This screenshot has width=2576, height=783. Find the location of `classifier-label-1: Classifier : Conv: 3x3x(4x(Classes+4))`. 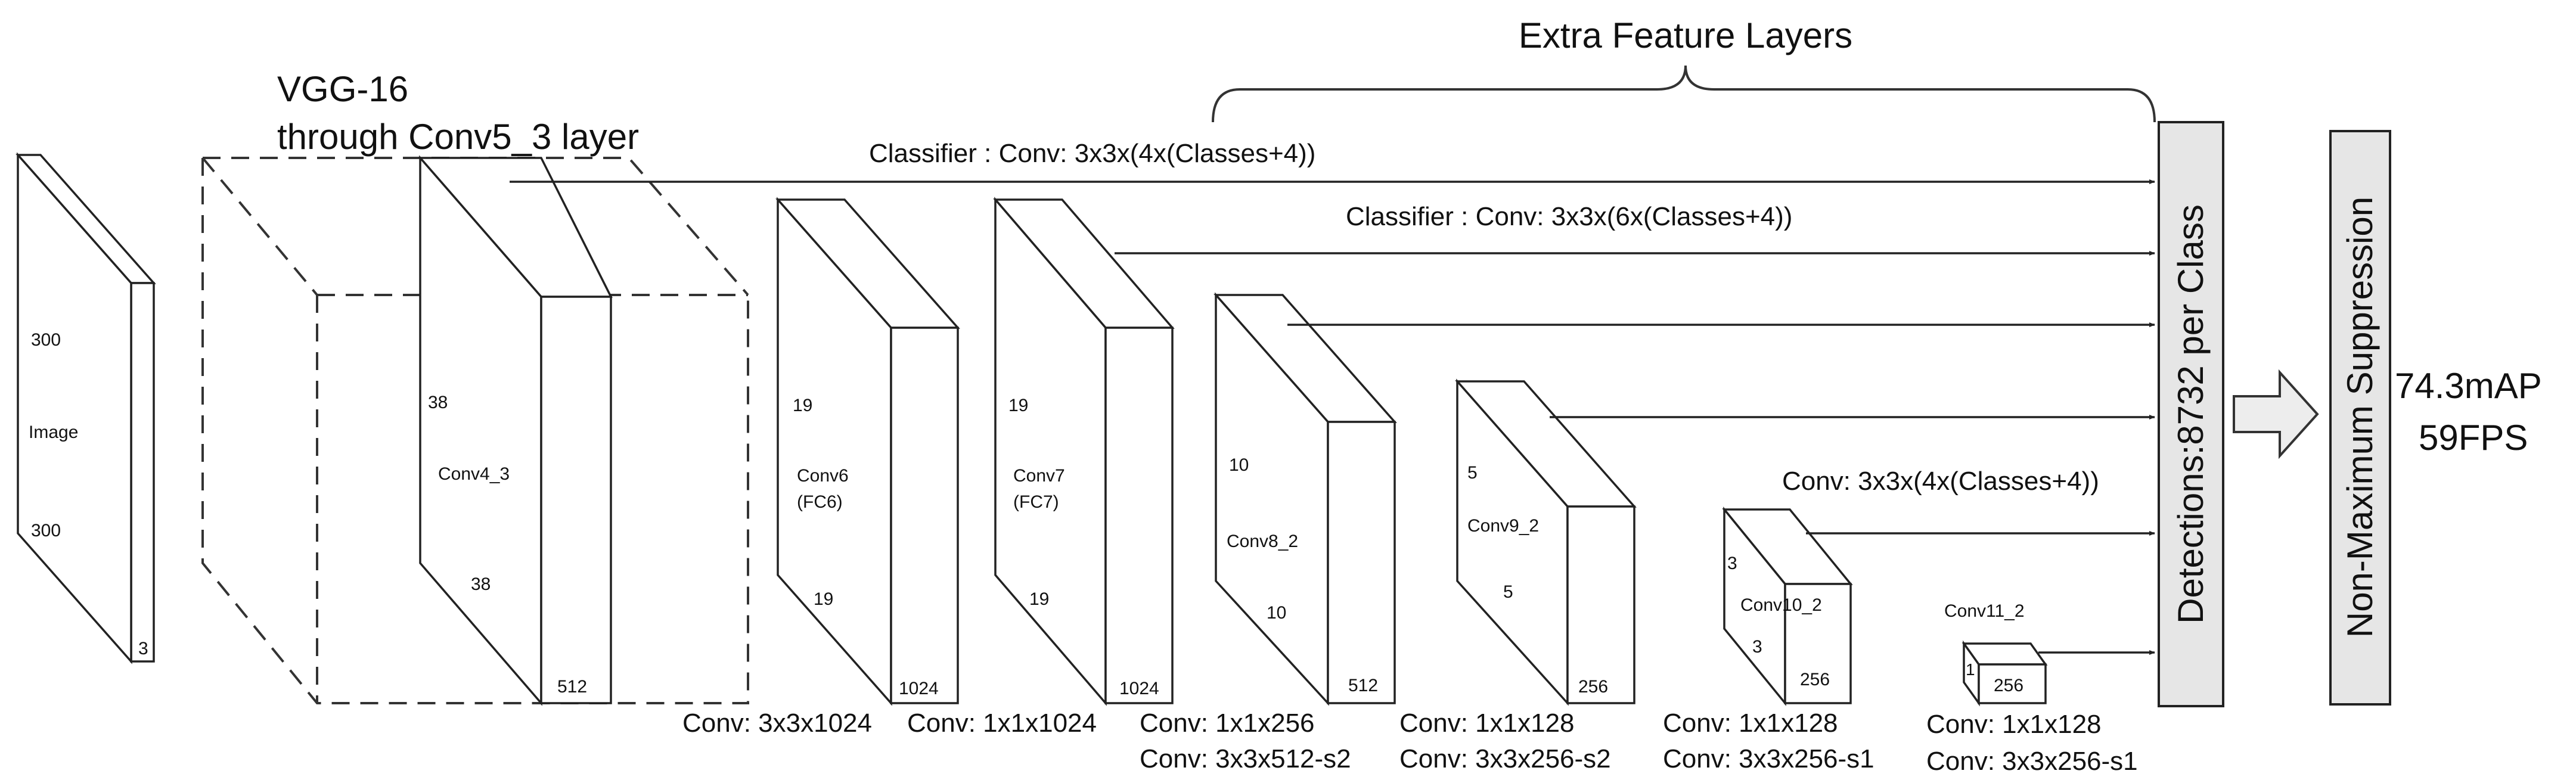

classifier-label-1: Classifier : Conv: 3x3x(4x(Classes+4)) is located at coordinates (1092, 154).